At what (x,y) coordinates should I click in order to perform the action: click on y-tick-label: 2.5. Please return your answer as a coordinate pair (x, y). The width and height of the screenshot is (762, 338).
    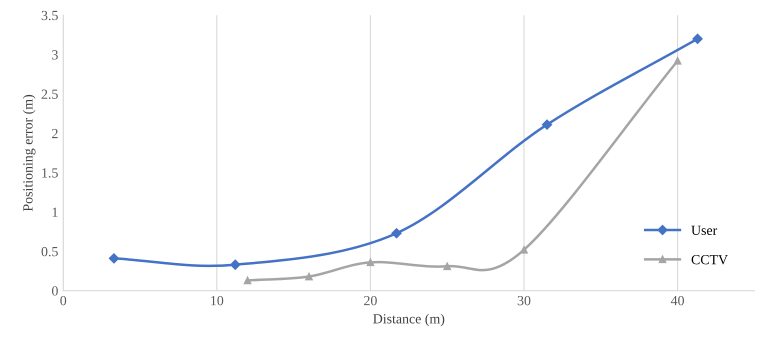
    Looking at the image, I should click on (50, 94).